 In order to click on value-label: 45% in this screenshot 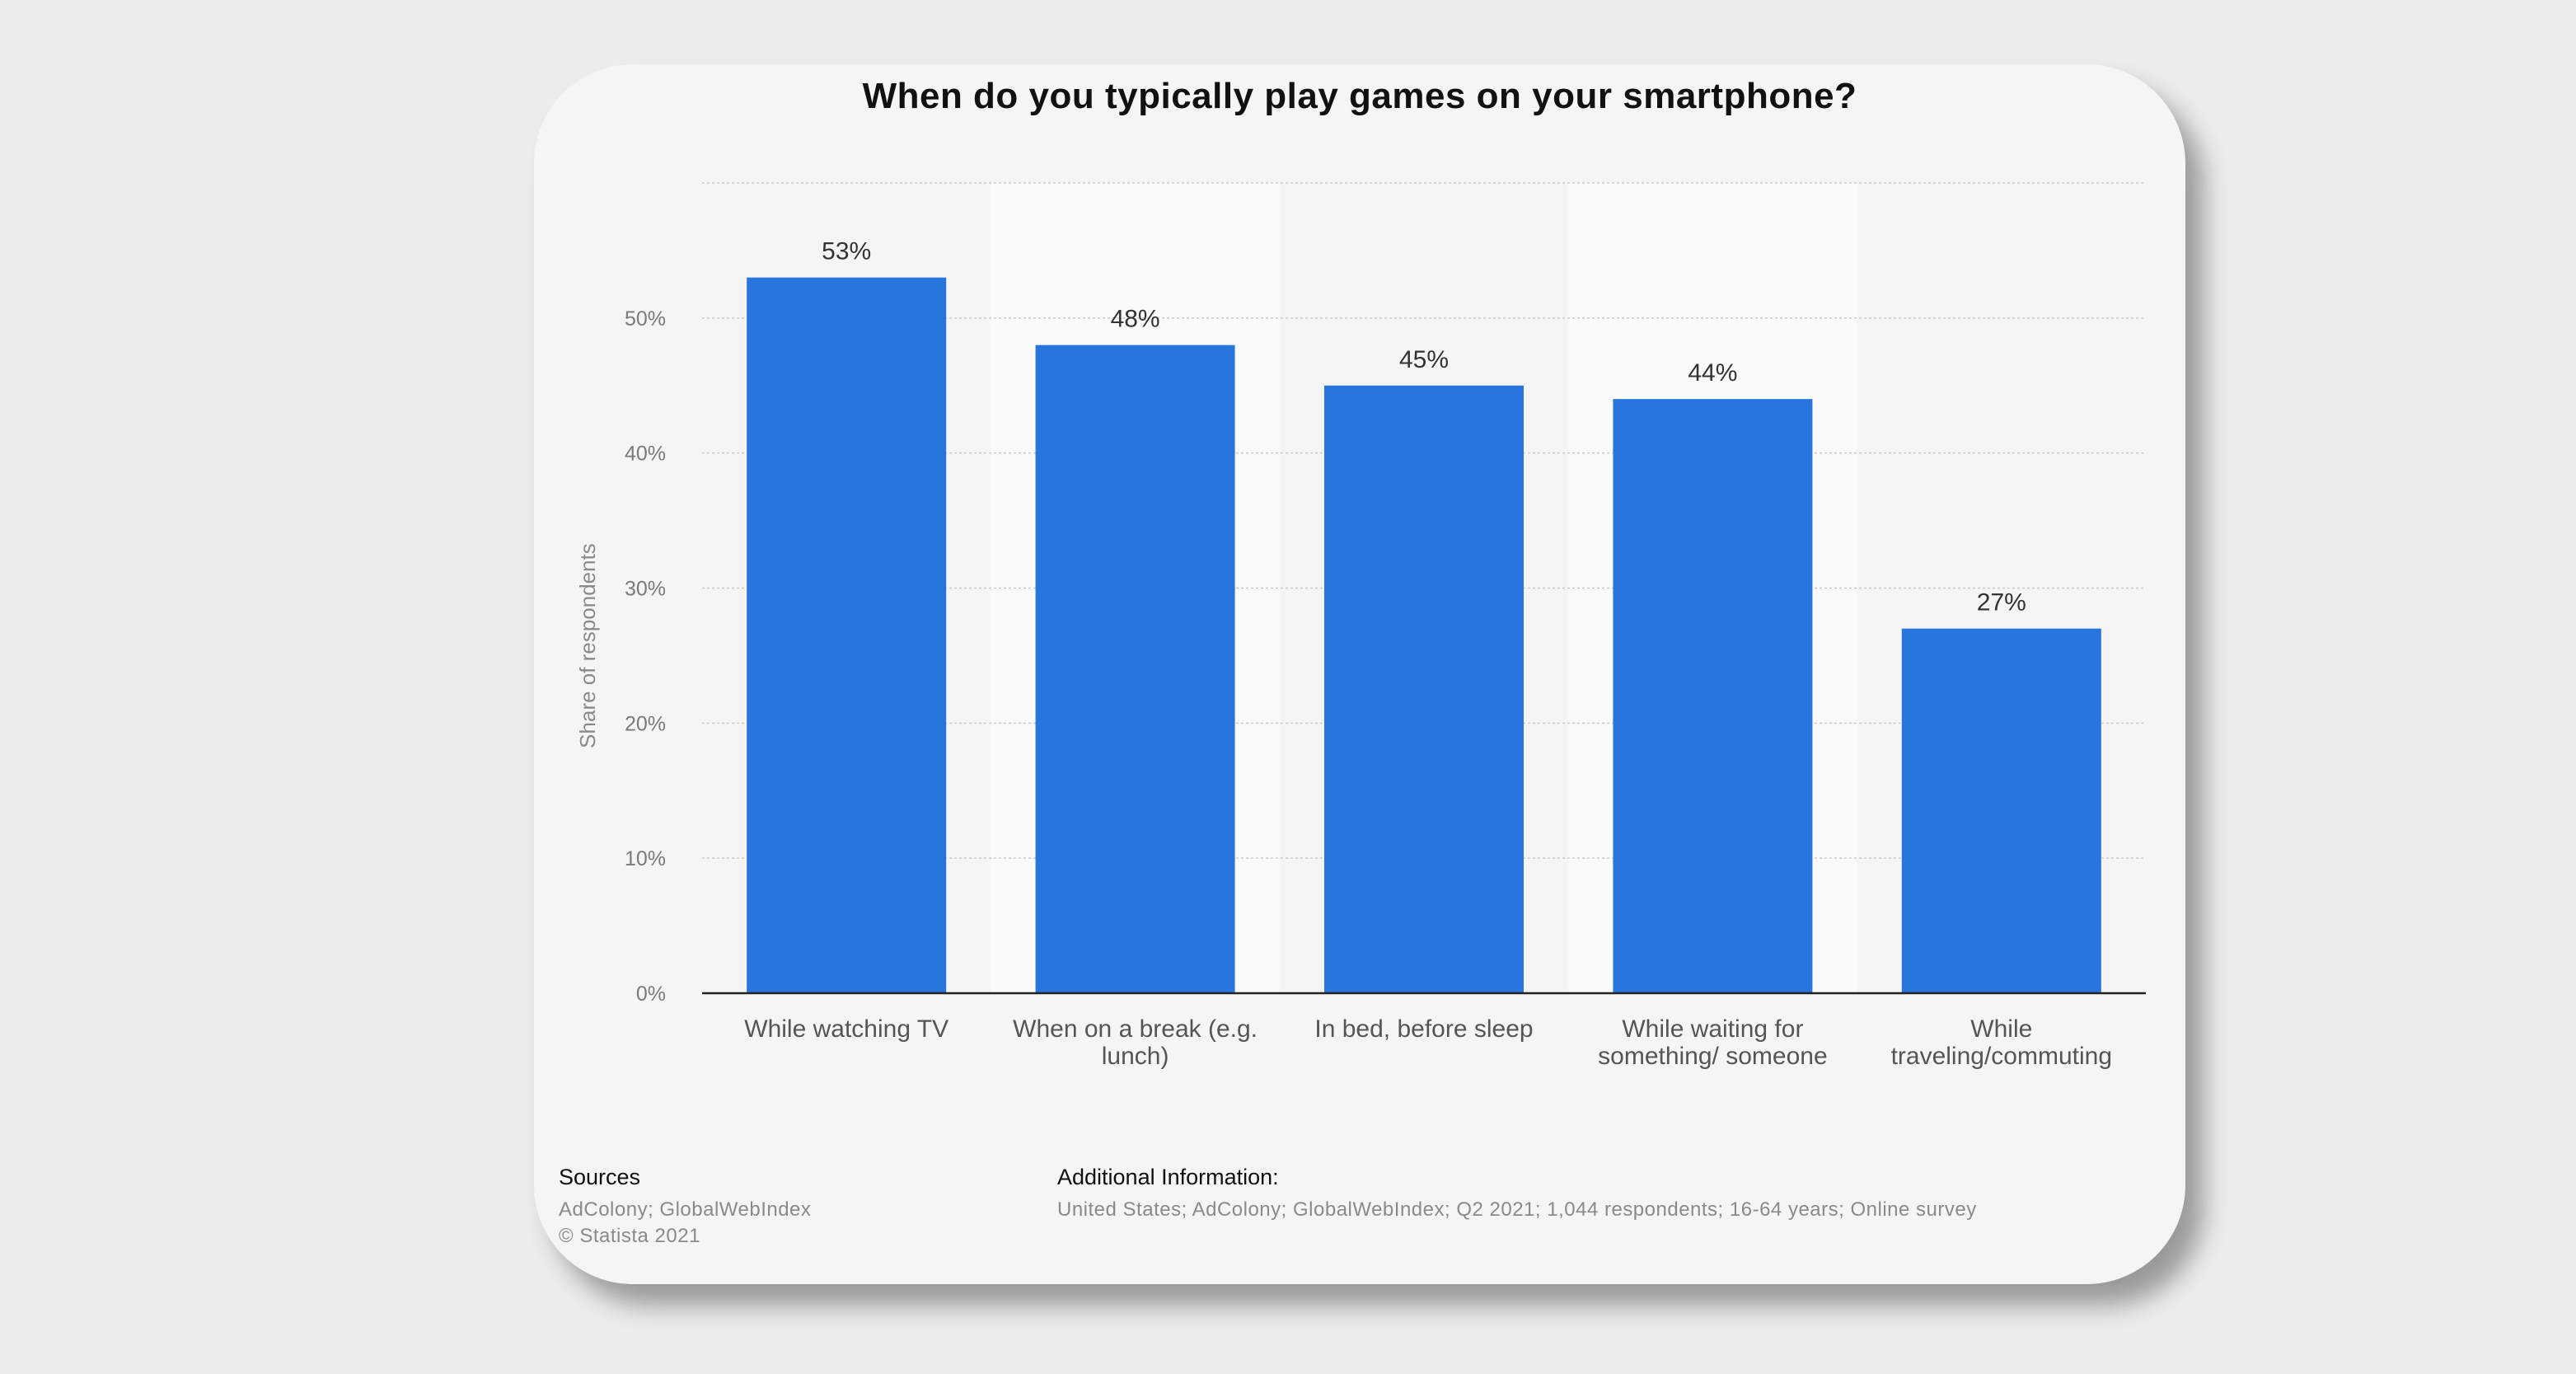, I will do `click(1424, 359)`.